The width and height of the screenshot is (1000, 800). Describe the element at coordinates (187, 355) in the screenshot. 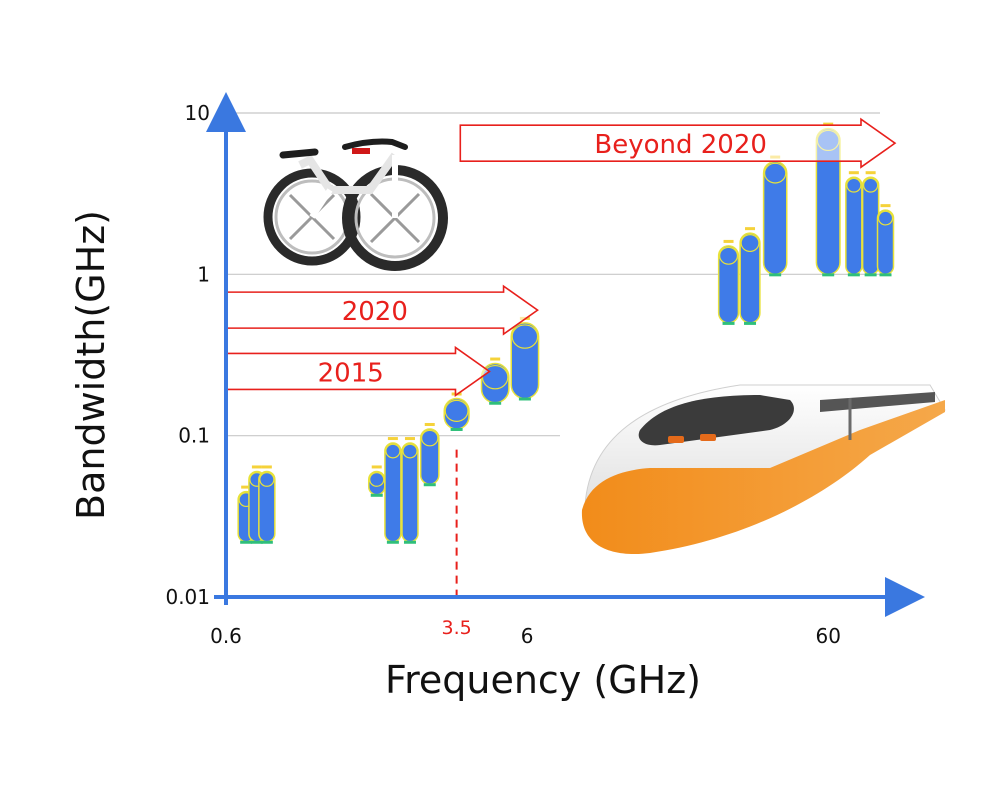

I see `y-tick-labels: 0.01 0.1 1 10` at that location.